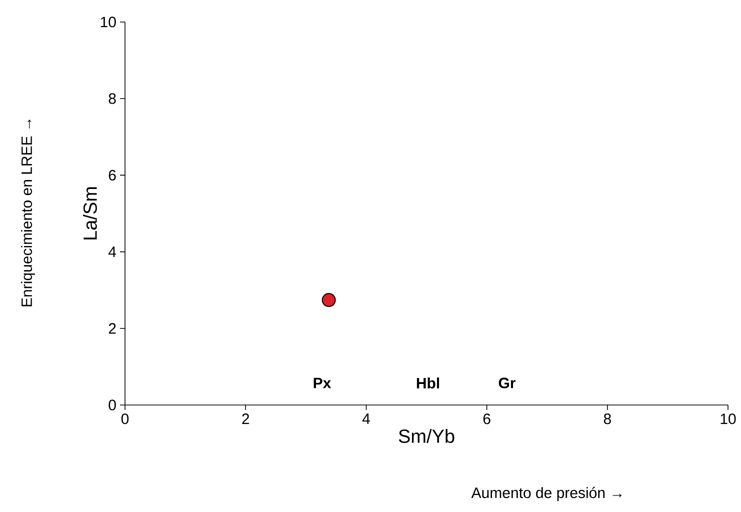 The image size is (741, 512). What do you see at coordinates (112, 405) in the screenshot?
I see `y-tick-label: 0` at bounding box center [112, 405].